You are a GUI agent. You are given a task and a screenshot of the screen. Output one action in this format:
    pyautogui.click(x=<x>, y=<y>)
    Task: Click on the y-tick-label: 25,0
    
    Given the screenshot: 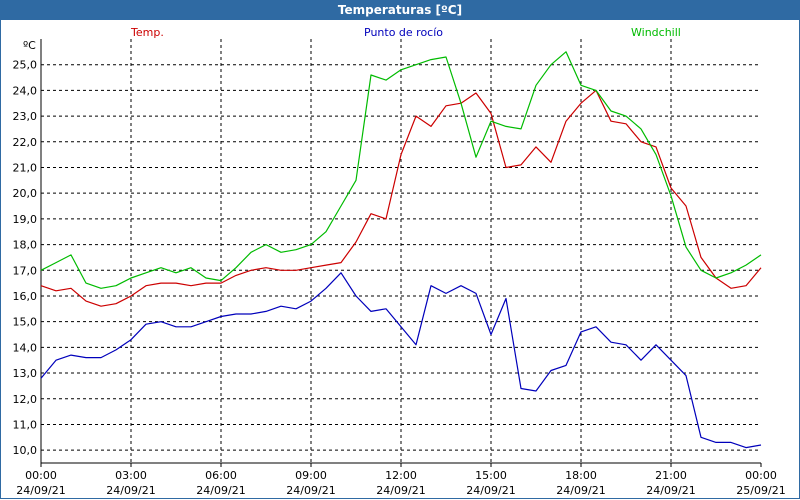 What is the action you would take?
    pyautogui.click(x=25, y=65)
    